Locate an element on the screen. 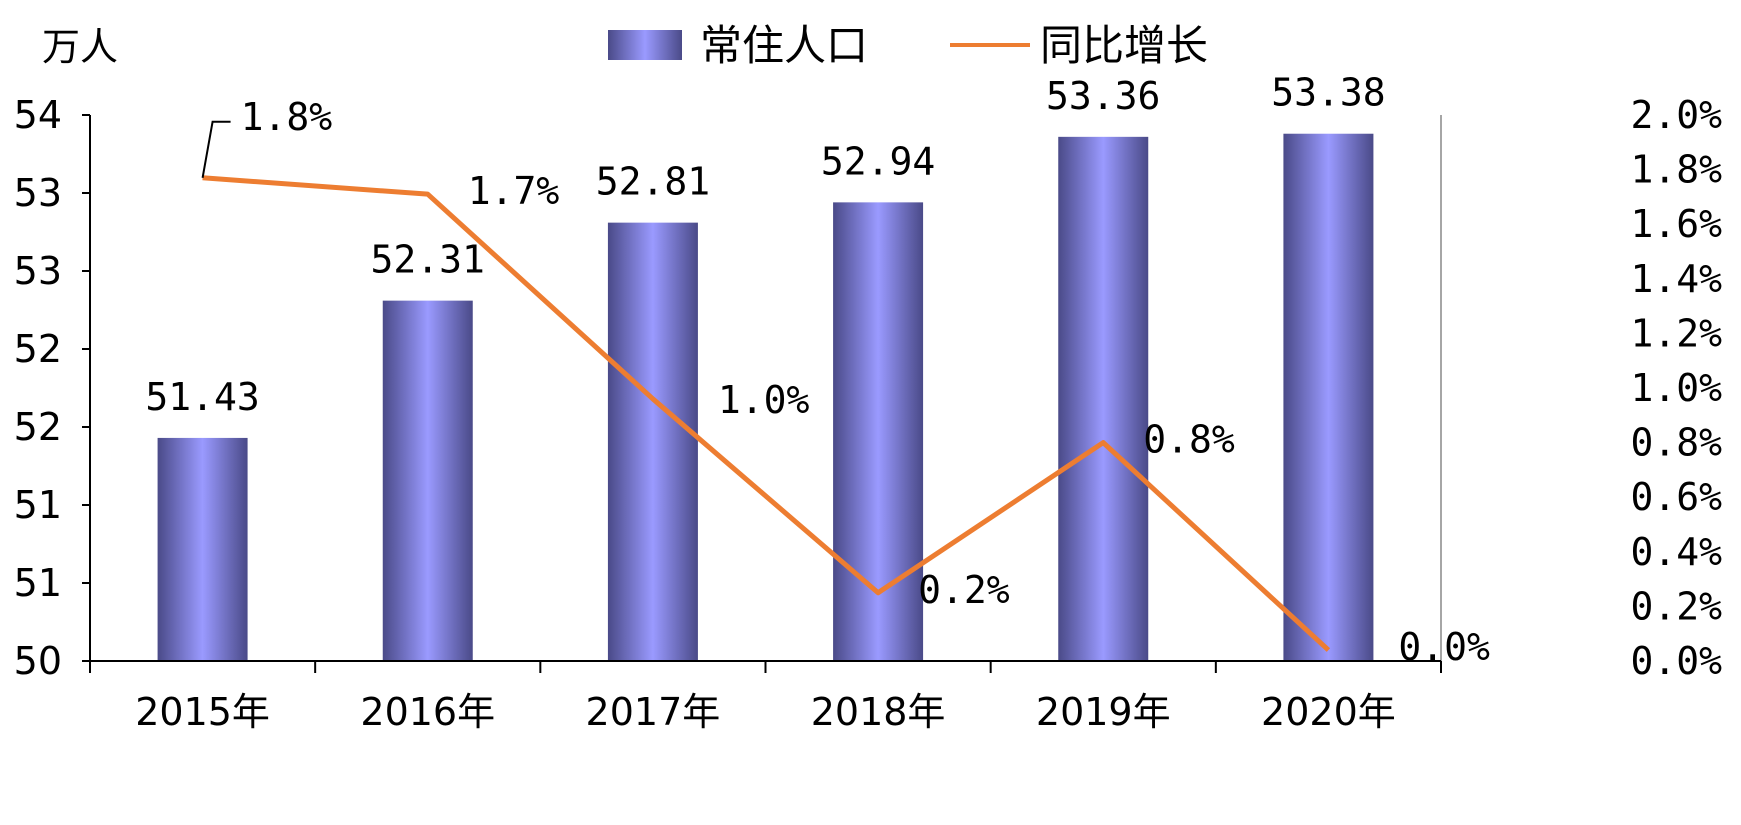 This screenshot has height=825, width=1741. right-tick-label: 1.0% is located at coordinates (1676, 388).